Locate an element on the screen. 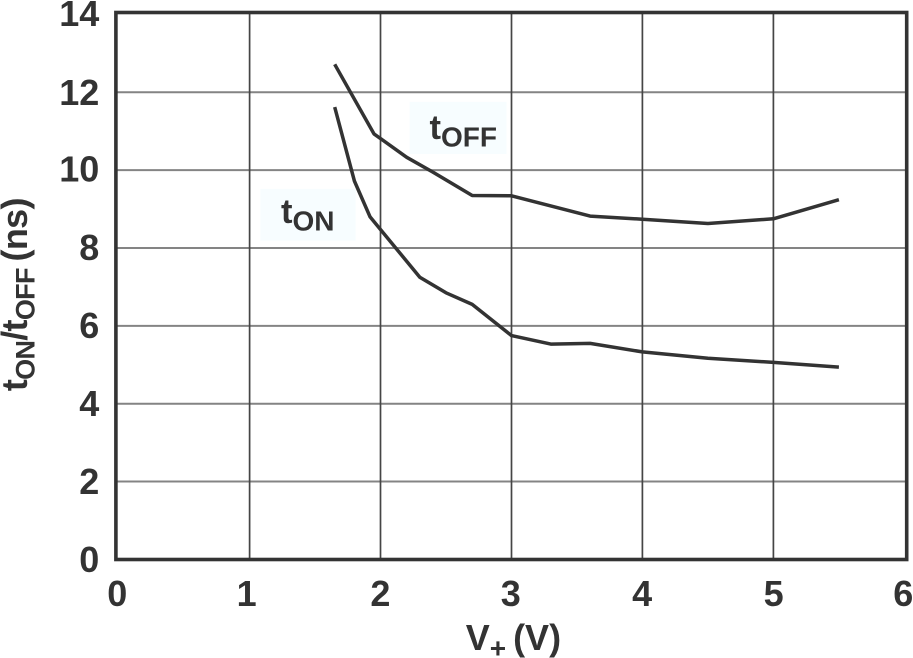  svg-text: V+ (V) is located at coordinates (513, 637).